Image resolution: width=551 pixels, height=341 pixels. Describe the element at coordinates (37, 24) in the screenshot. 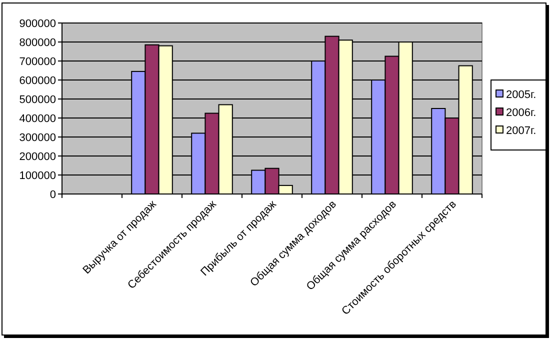

I see `y-tick-label: 900000` at that location.